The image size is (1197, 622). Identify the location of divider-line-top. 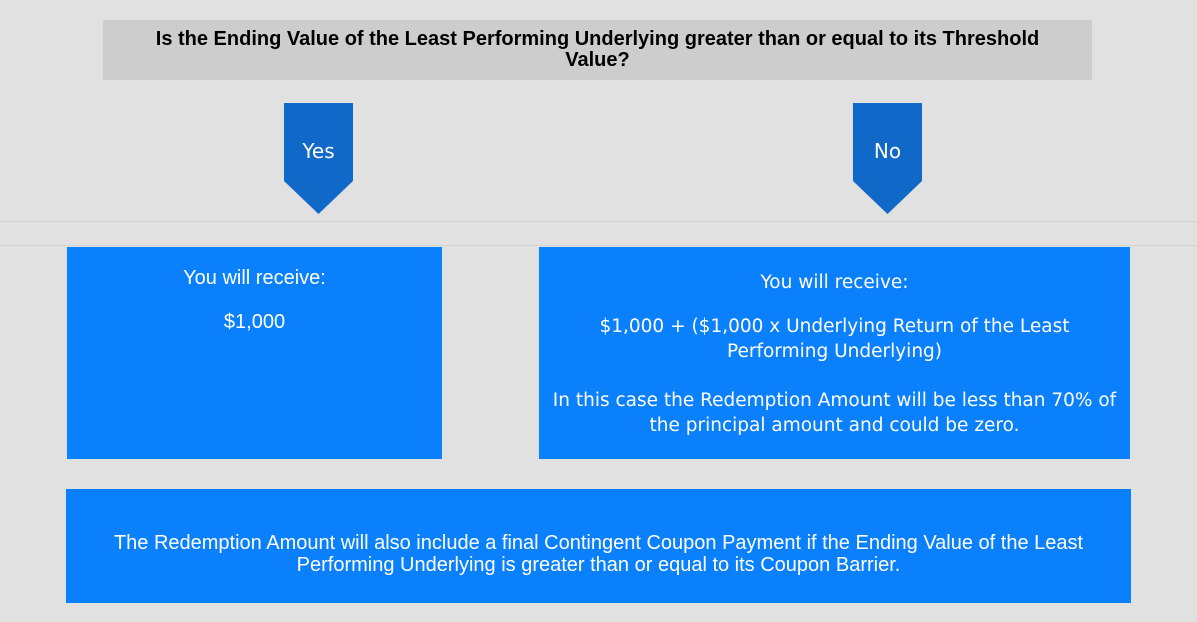
(598, 221).